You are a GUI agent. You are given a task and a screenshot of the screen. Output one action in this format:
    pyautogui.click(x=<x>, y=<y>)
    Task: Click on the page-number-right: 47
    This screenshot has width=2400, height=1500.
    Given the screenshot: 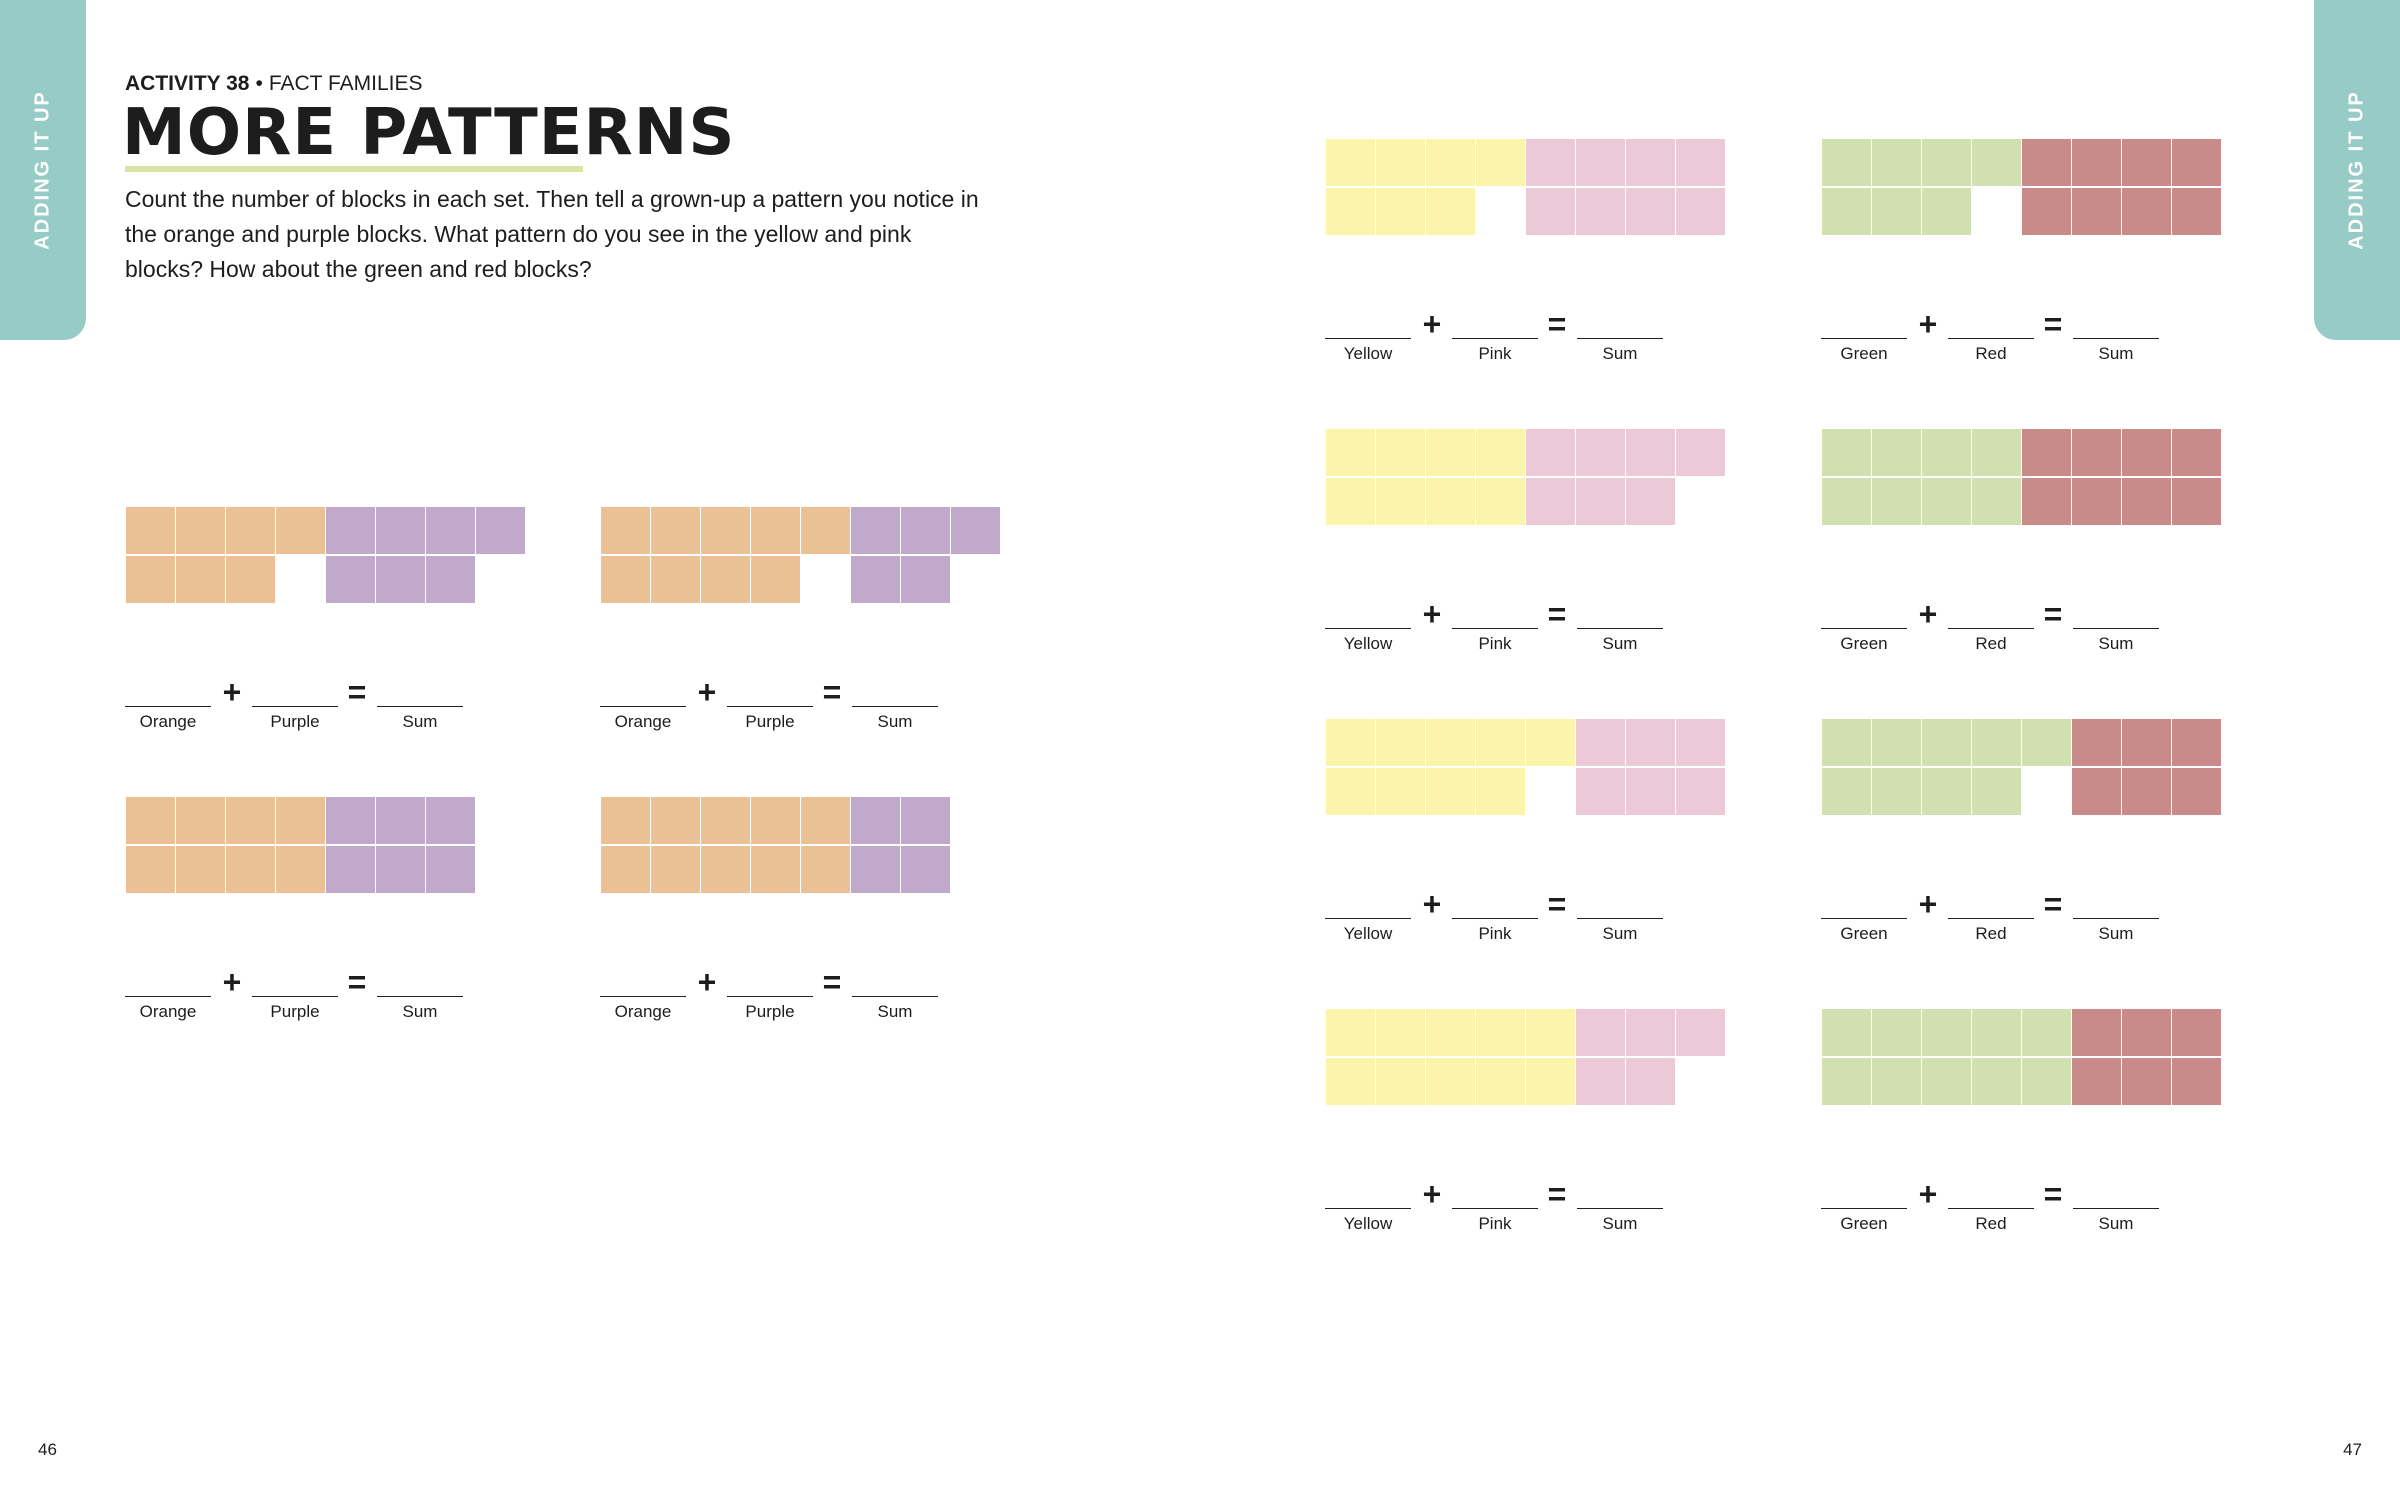 What is the action you would take?
    pyautogui.click(x=2352, y=1449)
    